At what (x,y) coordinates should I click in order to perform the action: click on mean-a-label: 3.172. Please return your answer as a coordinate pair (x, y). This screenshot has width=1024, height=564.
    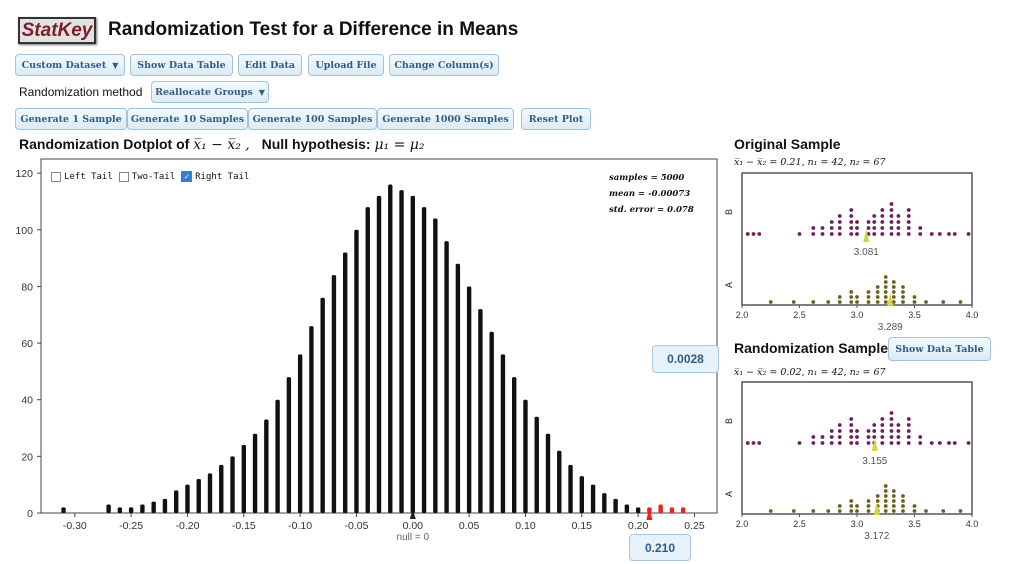
    Looking at the image, I should click on (876, 536).